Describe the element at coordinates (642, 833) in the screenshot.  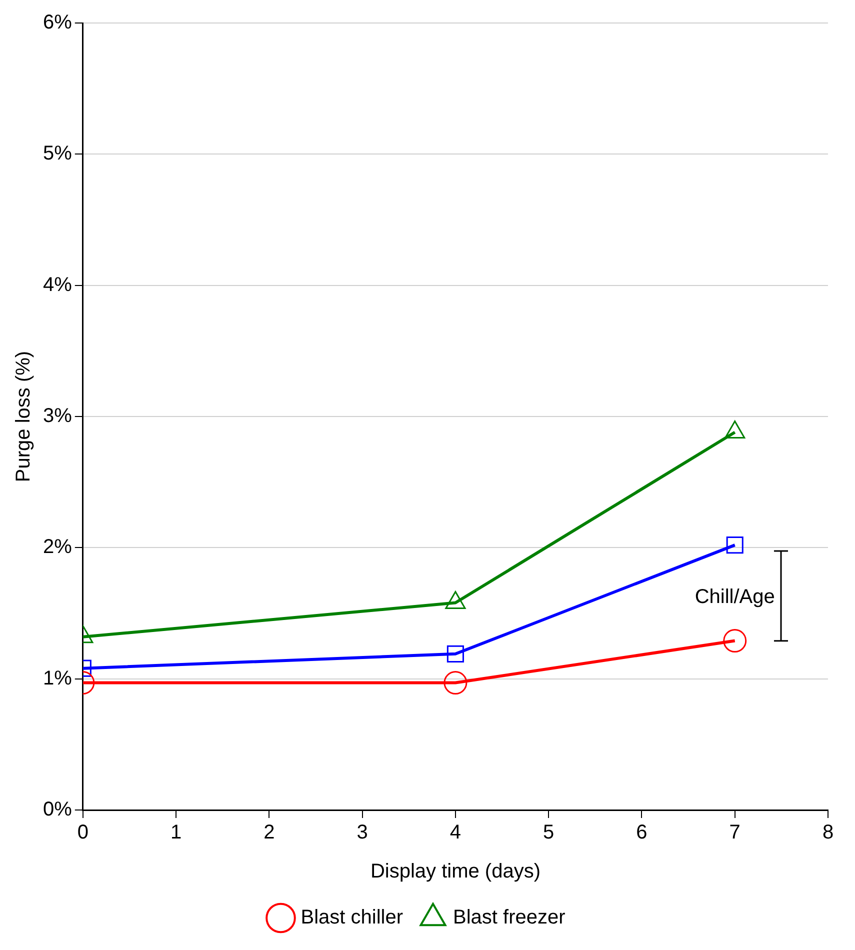
I see `x-tick-label: 6` at that location.